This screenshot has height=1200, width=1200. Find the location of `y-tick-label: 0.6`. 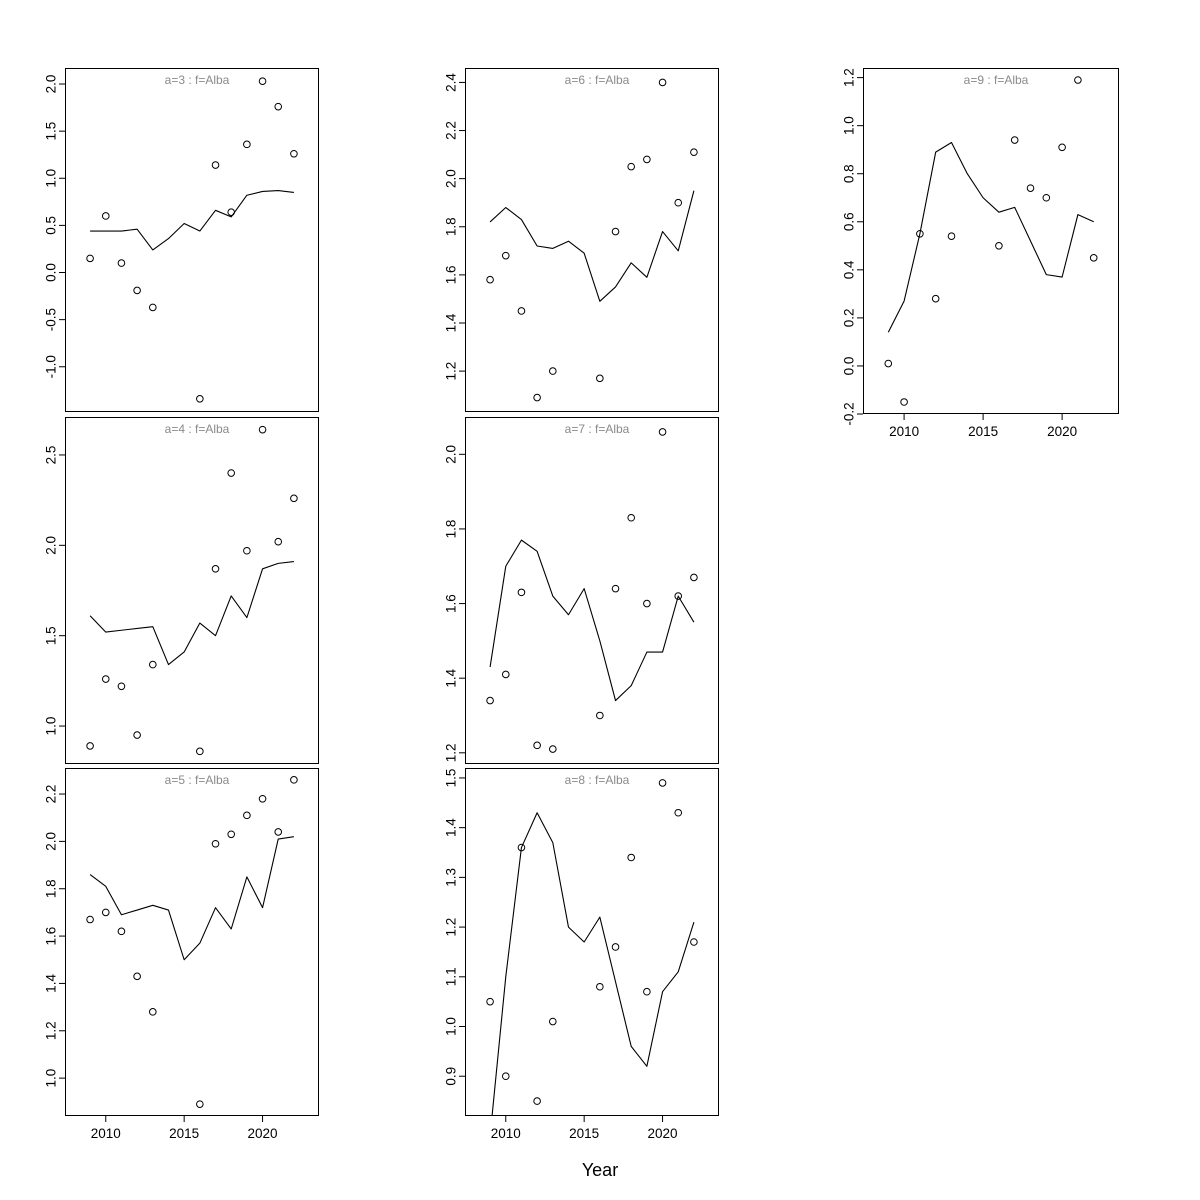

y-tick-label: 0.6 is located at coordinates (849, 221).